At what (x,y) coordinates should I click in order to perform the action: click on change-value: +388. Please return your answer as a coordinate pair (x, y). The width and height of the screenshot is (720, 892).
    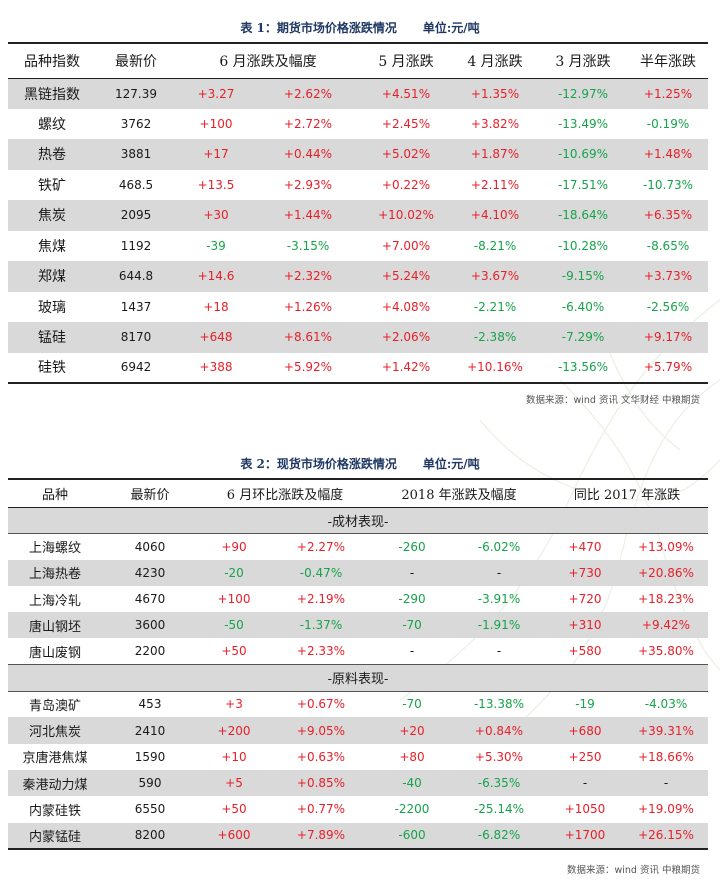
    Looking at the image, I should click on (216, 368).